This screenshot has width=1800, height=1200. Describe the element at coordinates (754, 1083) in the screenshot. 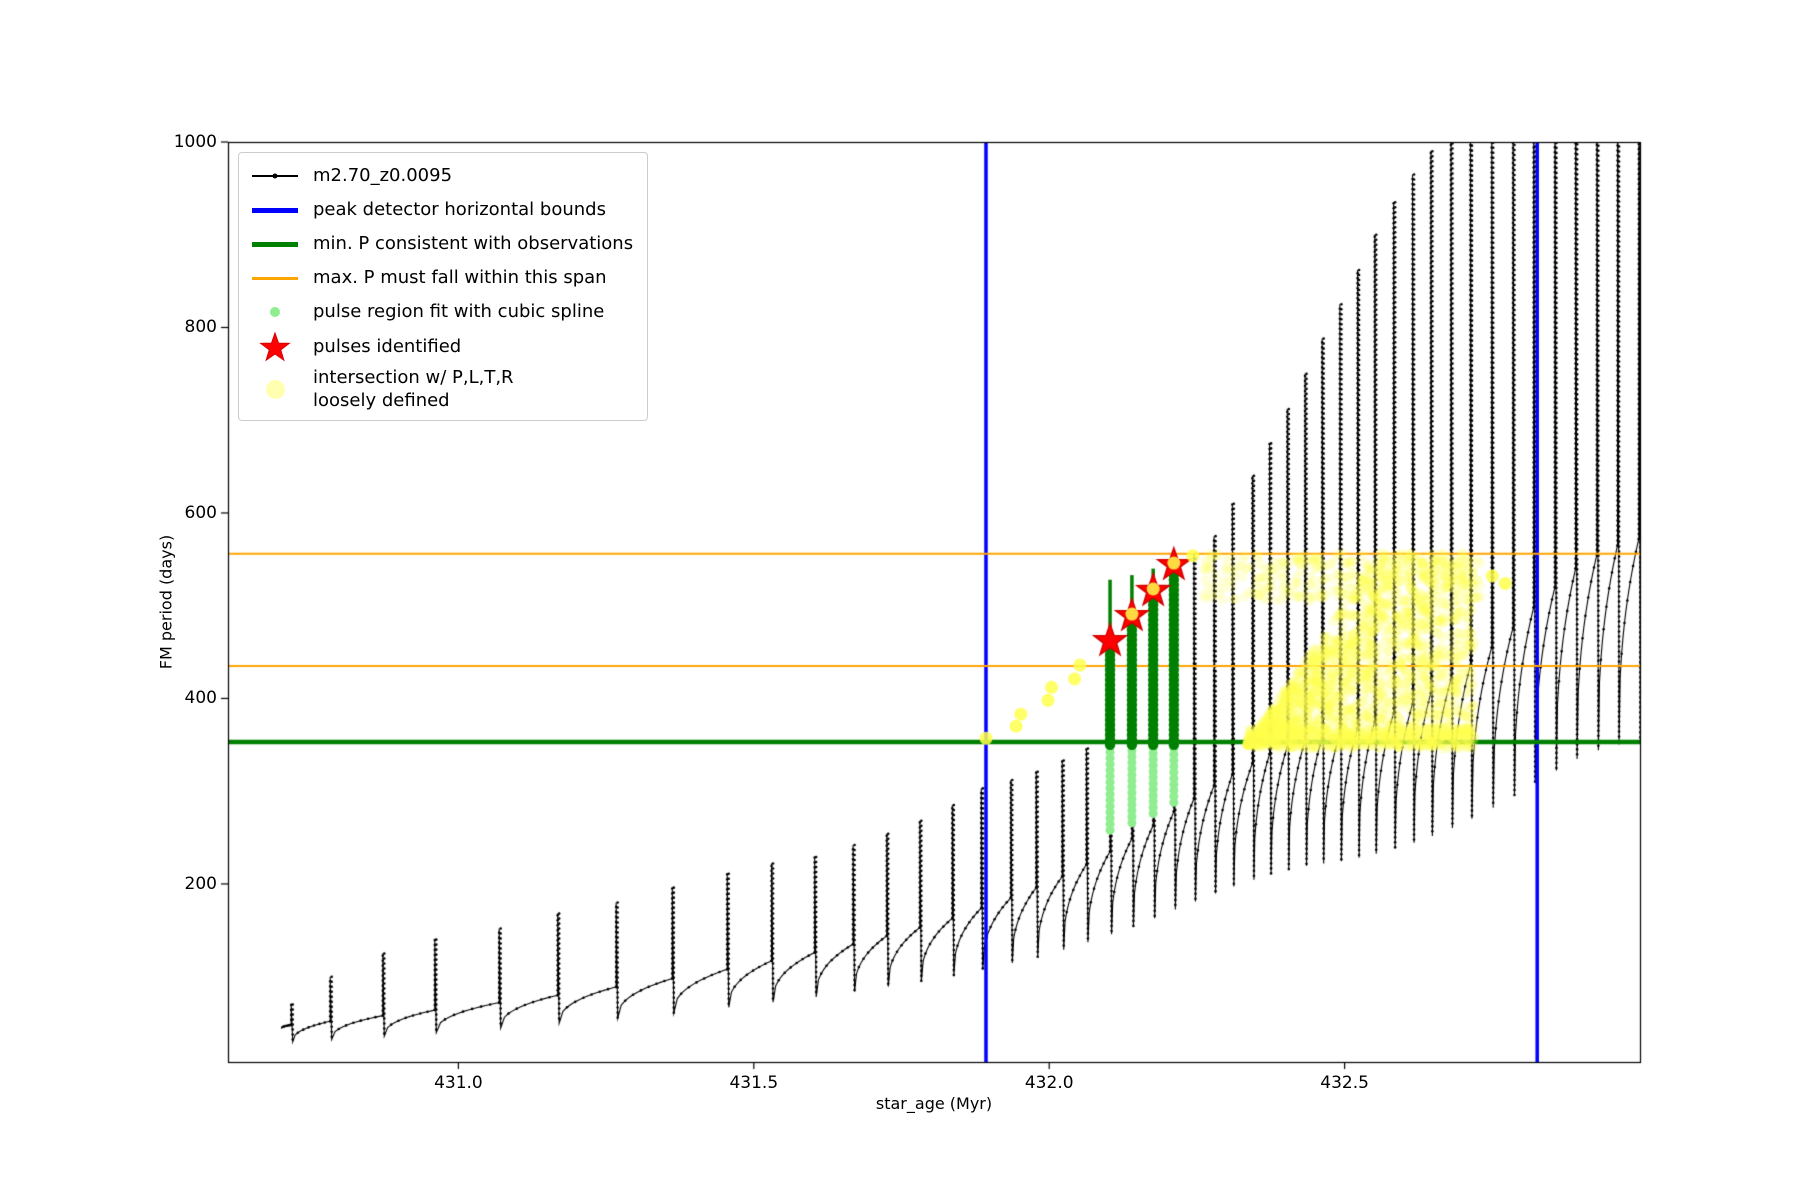

I see `x-tick-label: 431.5` at that location.